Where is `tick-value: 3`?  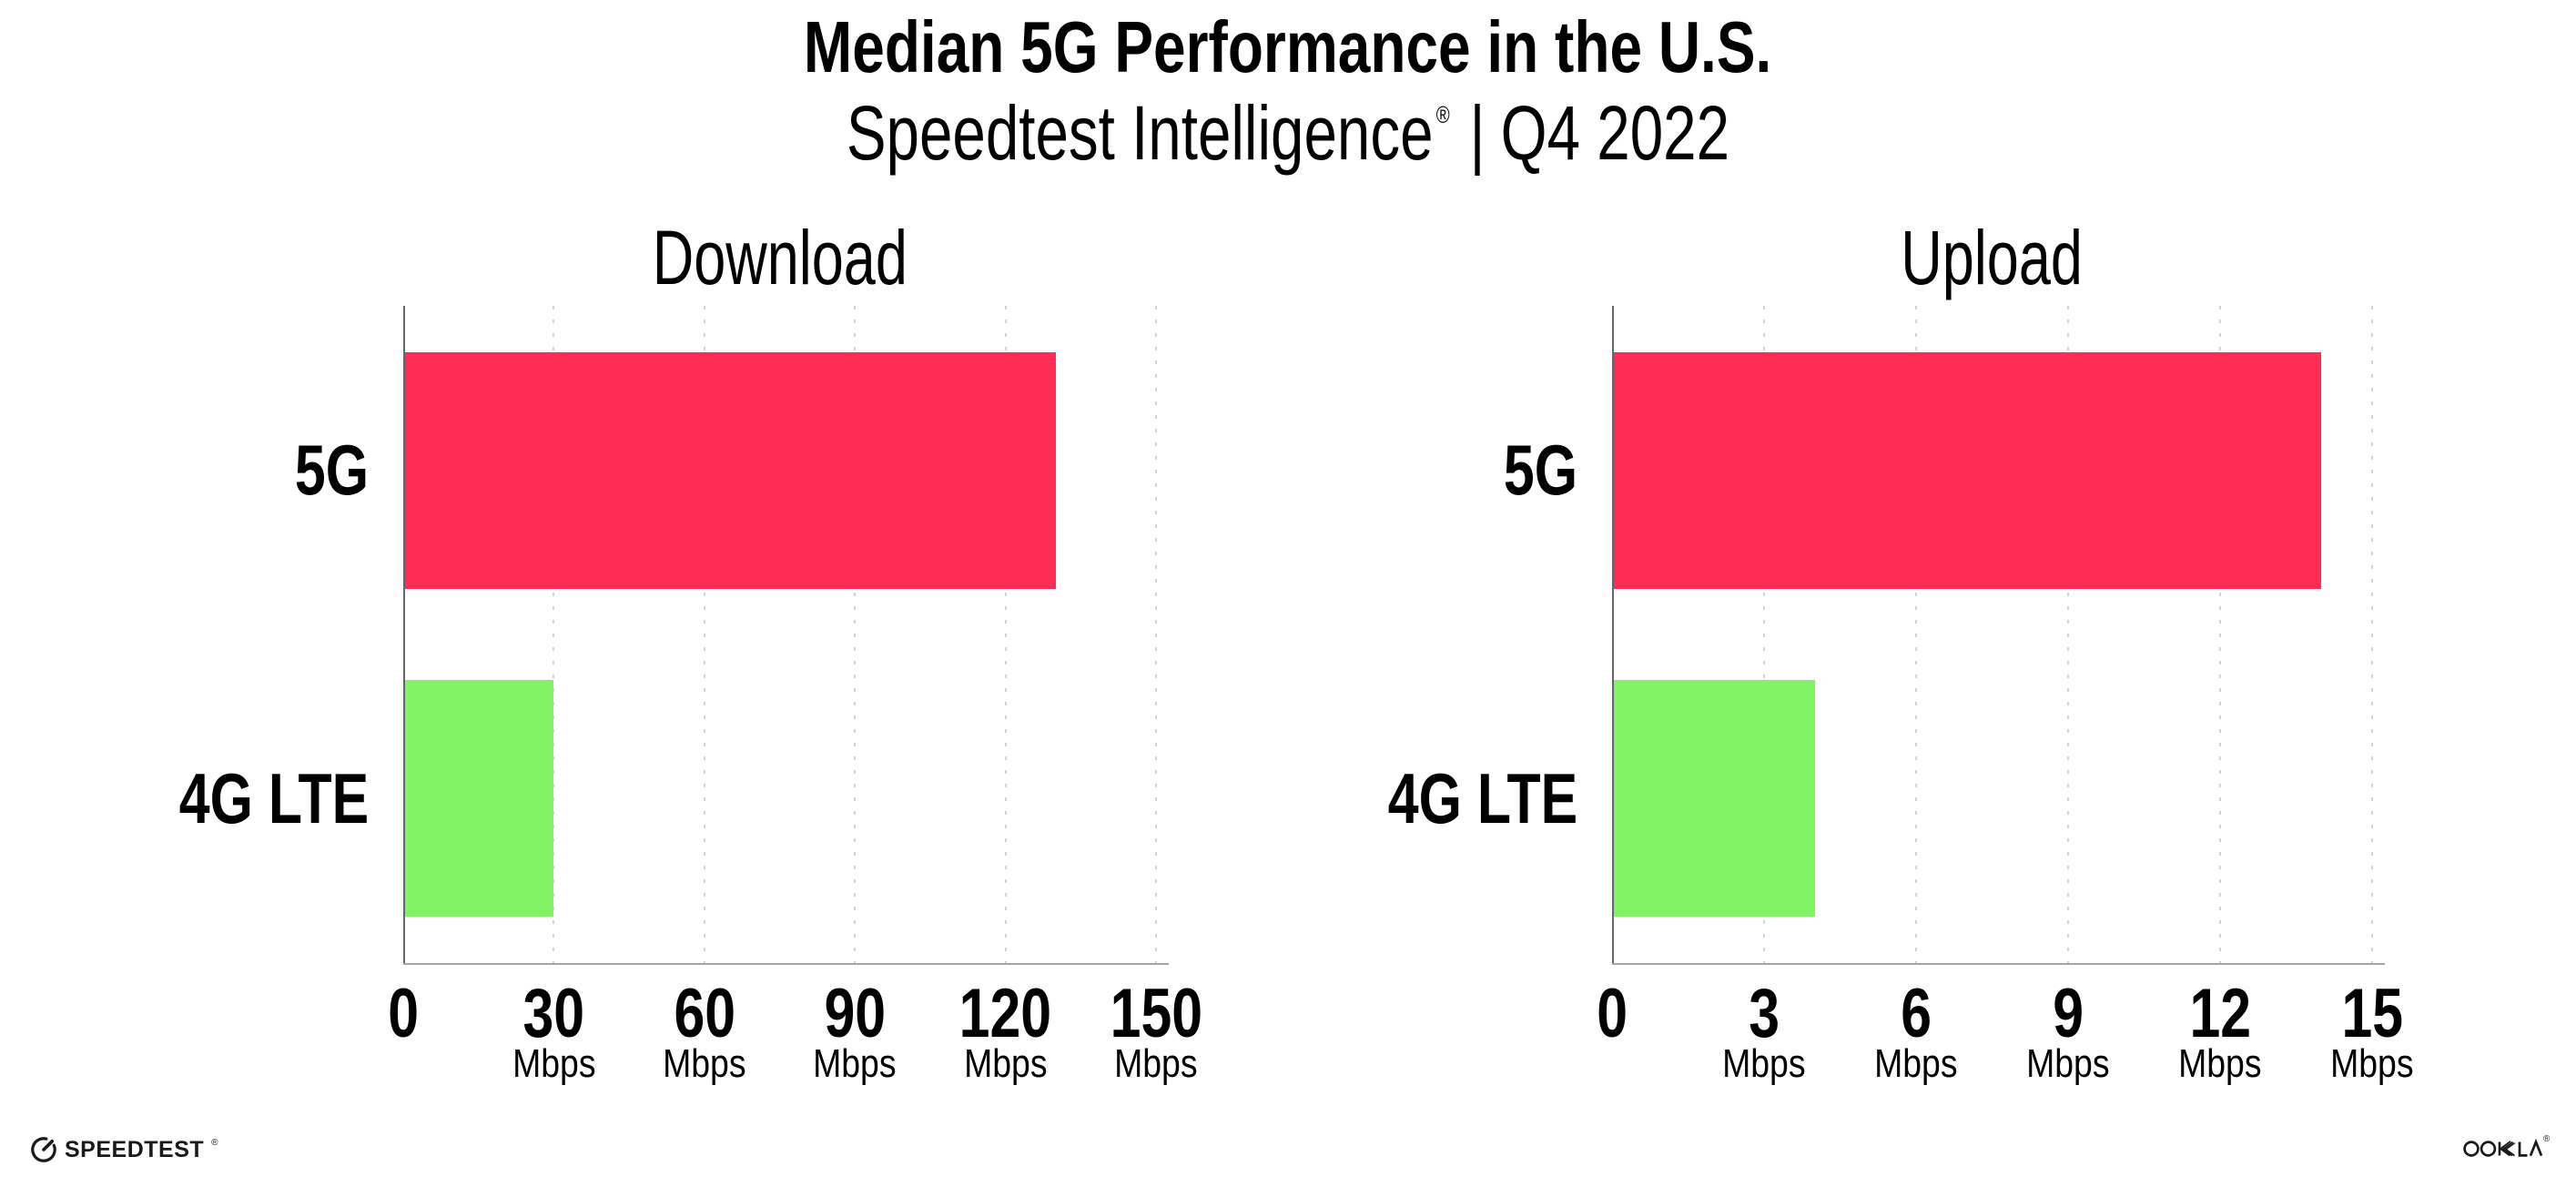 tick-value: 3 is located at coordinates (1764, 1014).